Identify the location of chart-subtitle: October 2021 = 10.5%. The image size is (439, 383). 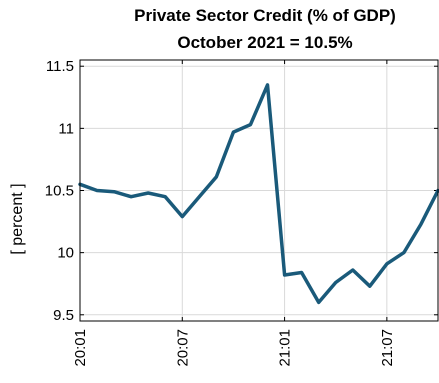
(264, 42).